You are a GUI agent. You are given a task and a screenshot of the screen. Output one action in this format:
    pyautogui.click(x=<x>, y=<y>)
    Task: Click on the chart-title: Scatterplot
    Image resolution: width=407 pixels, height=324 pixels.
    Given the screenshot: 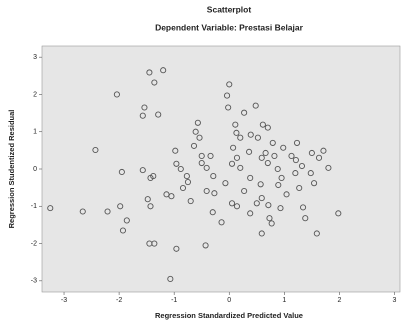 What is the action you would take?
    pyautogui.click(x=229, y=9)
    